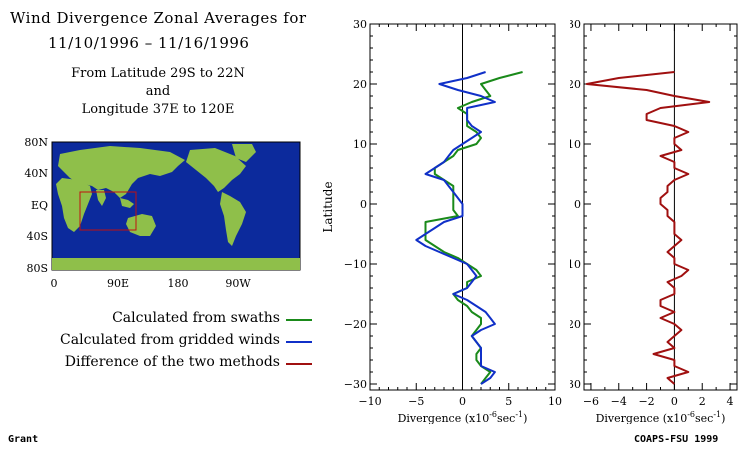 This screenshot has width=750, height=450. Describe the element at coordinates (676, 439) in the screenshot. I see `footer-credit: COAPS-FSU 1999` at that location.